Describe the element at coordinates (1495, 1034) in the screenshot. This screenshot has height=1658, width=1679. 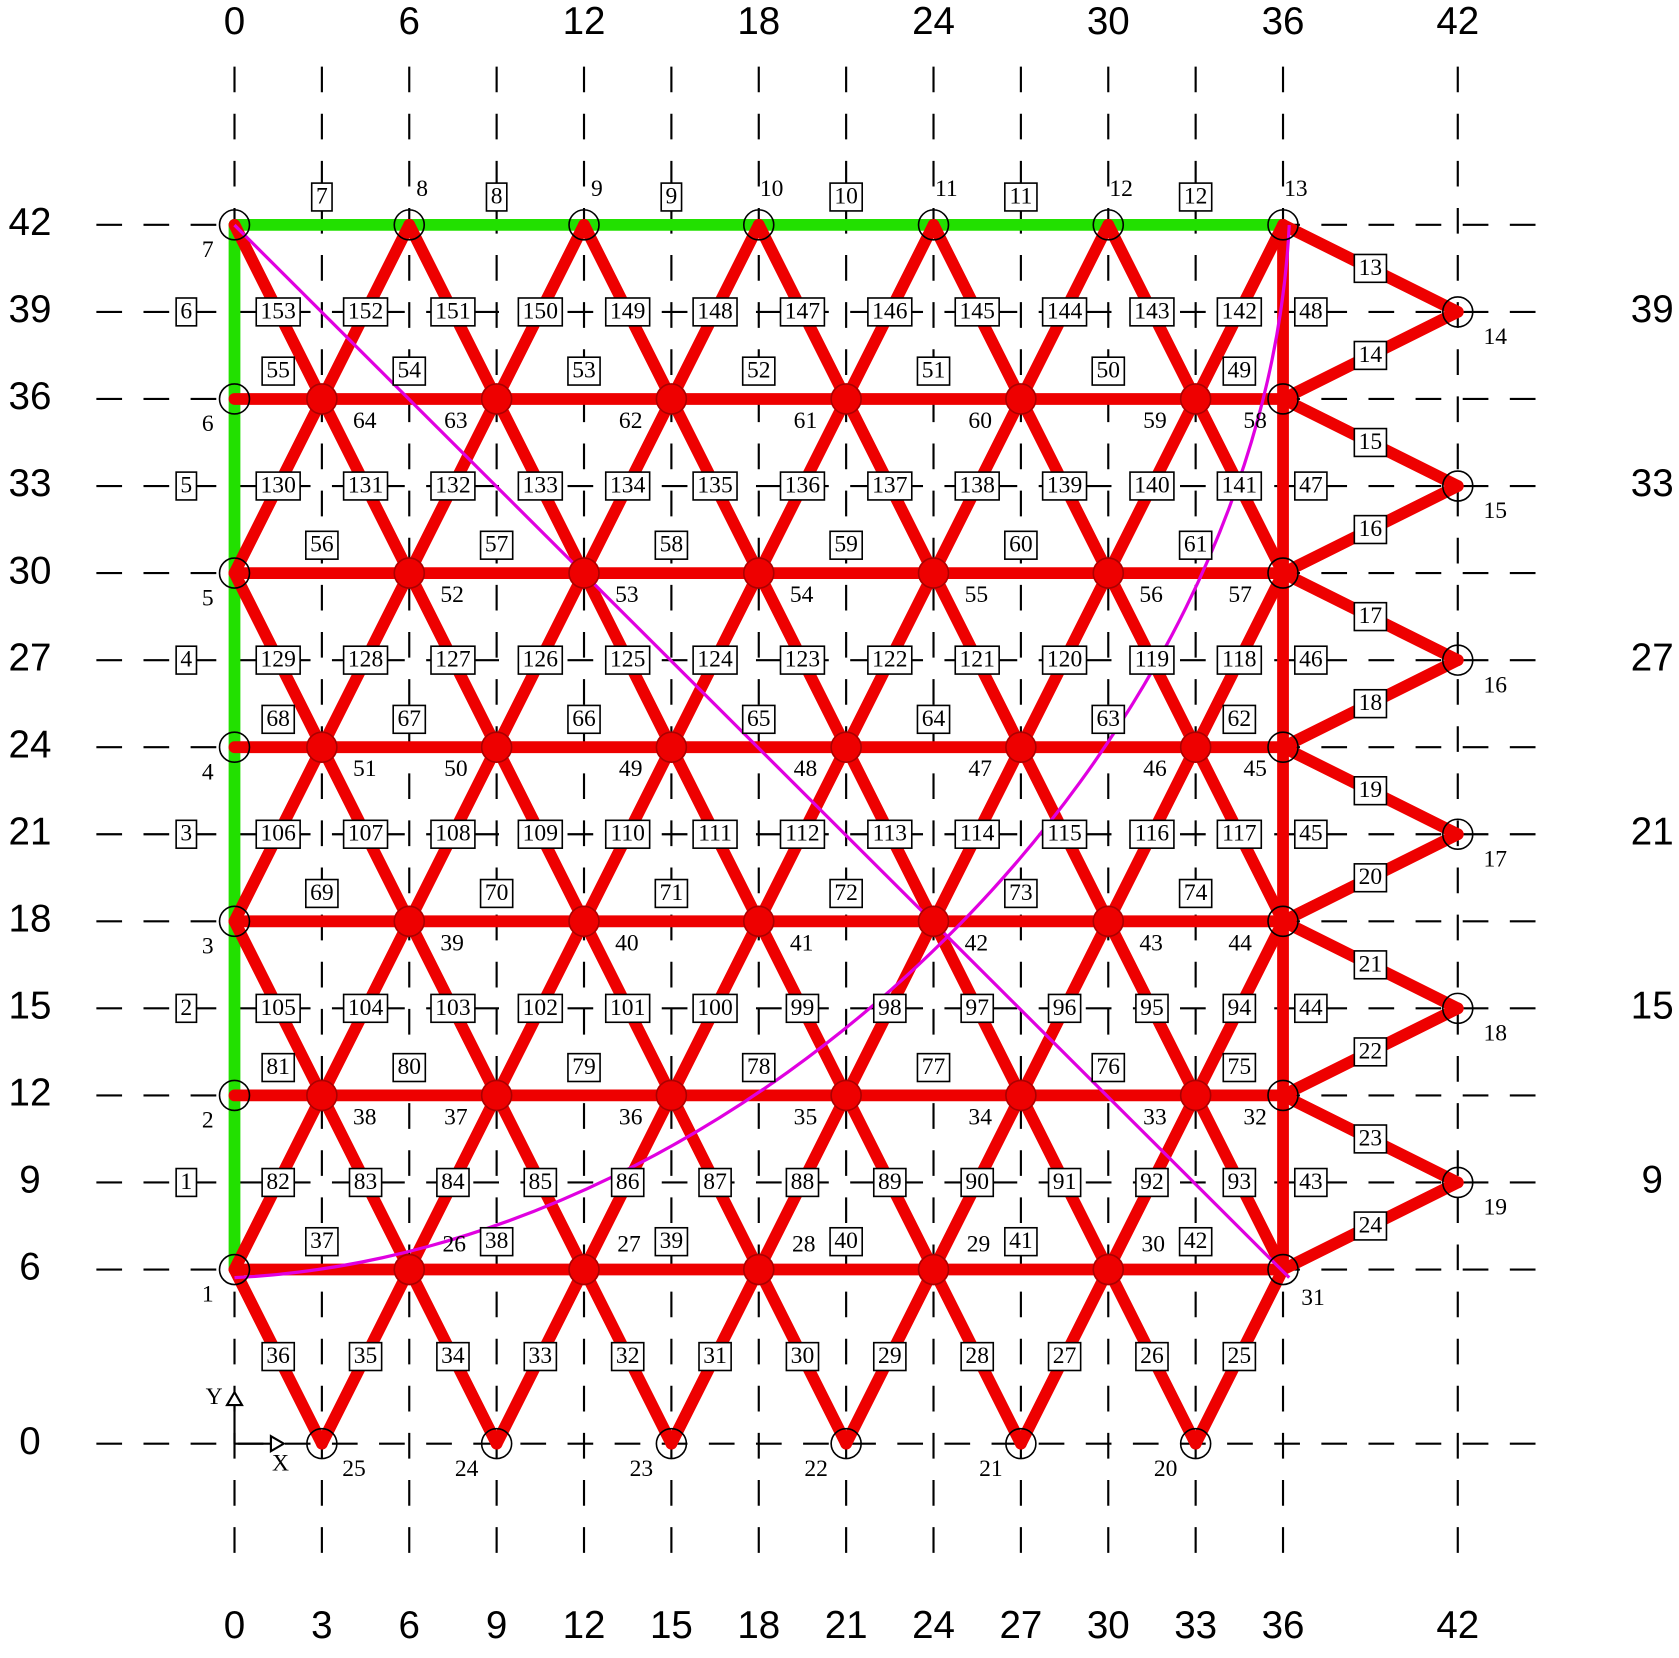
I see `node-label: 18` at that location.